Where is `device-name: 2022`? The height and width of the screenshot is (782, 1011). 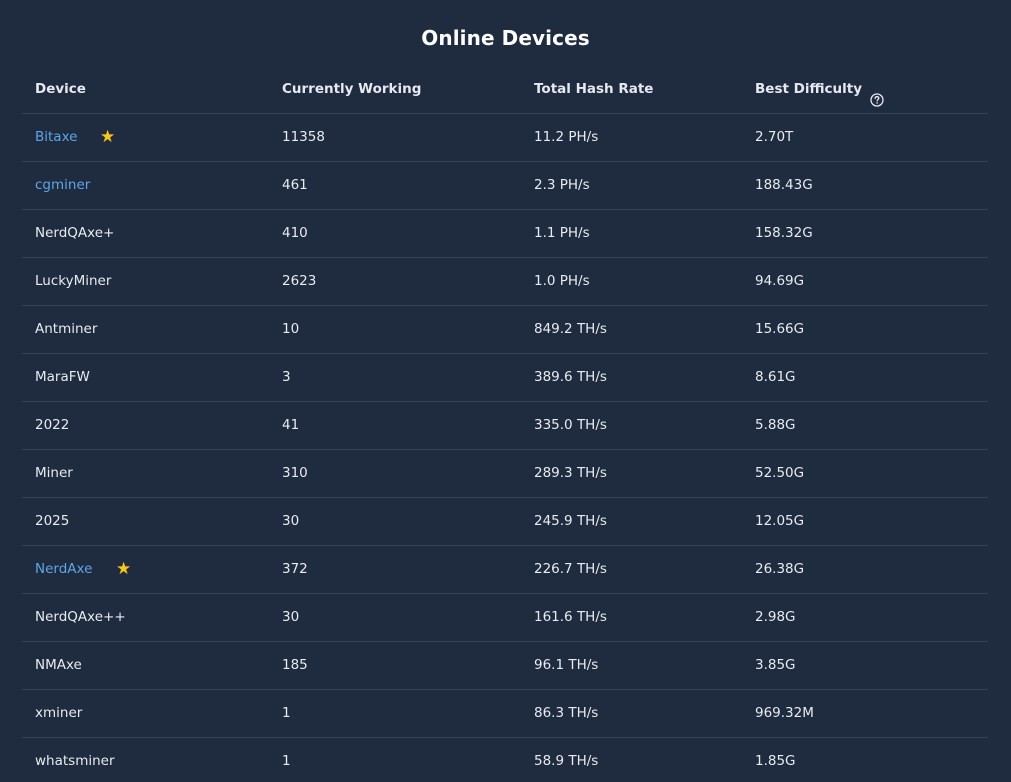 device-name: 2022 is located at coordinates (52, 425).